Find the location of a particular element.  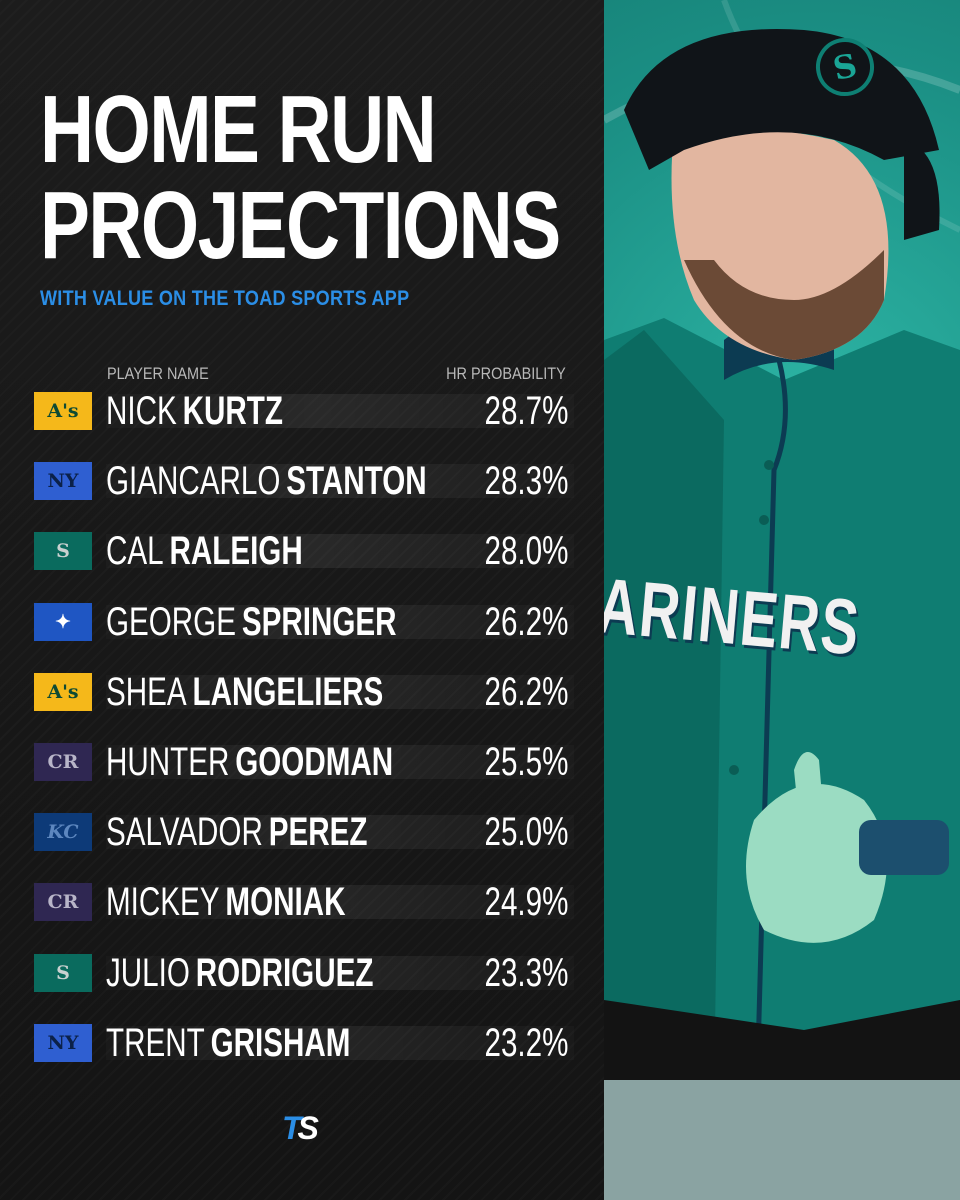

hr-probability-value: 23.3% is located at coordinates (526, 972).